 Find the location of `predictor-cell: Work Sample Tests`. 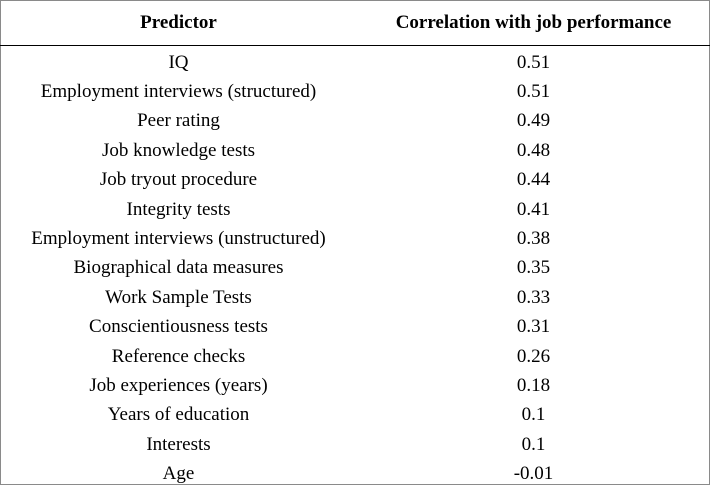

predictor-cell: Work Sample Tests is located at coordinates (178, 297).